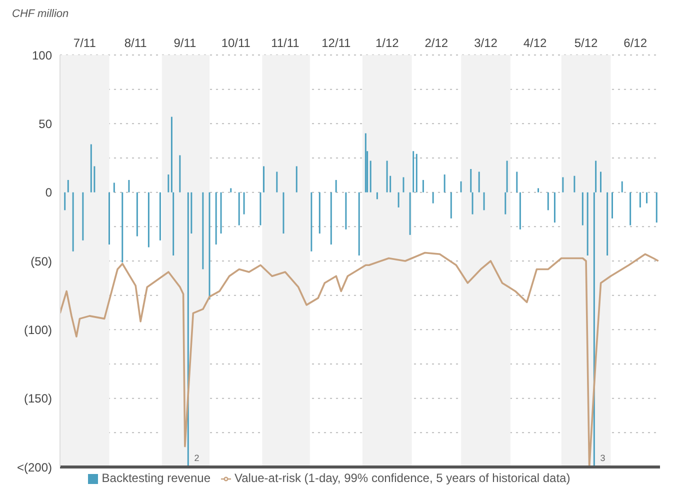 This screenshot has height=503, width=673. Describe the element at coordinates (84, 43) in the screenshot. I see `x-tick-label: 7/11` at that location.